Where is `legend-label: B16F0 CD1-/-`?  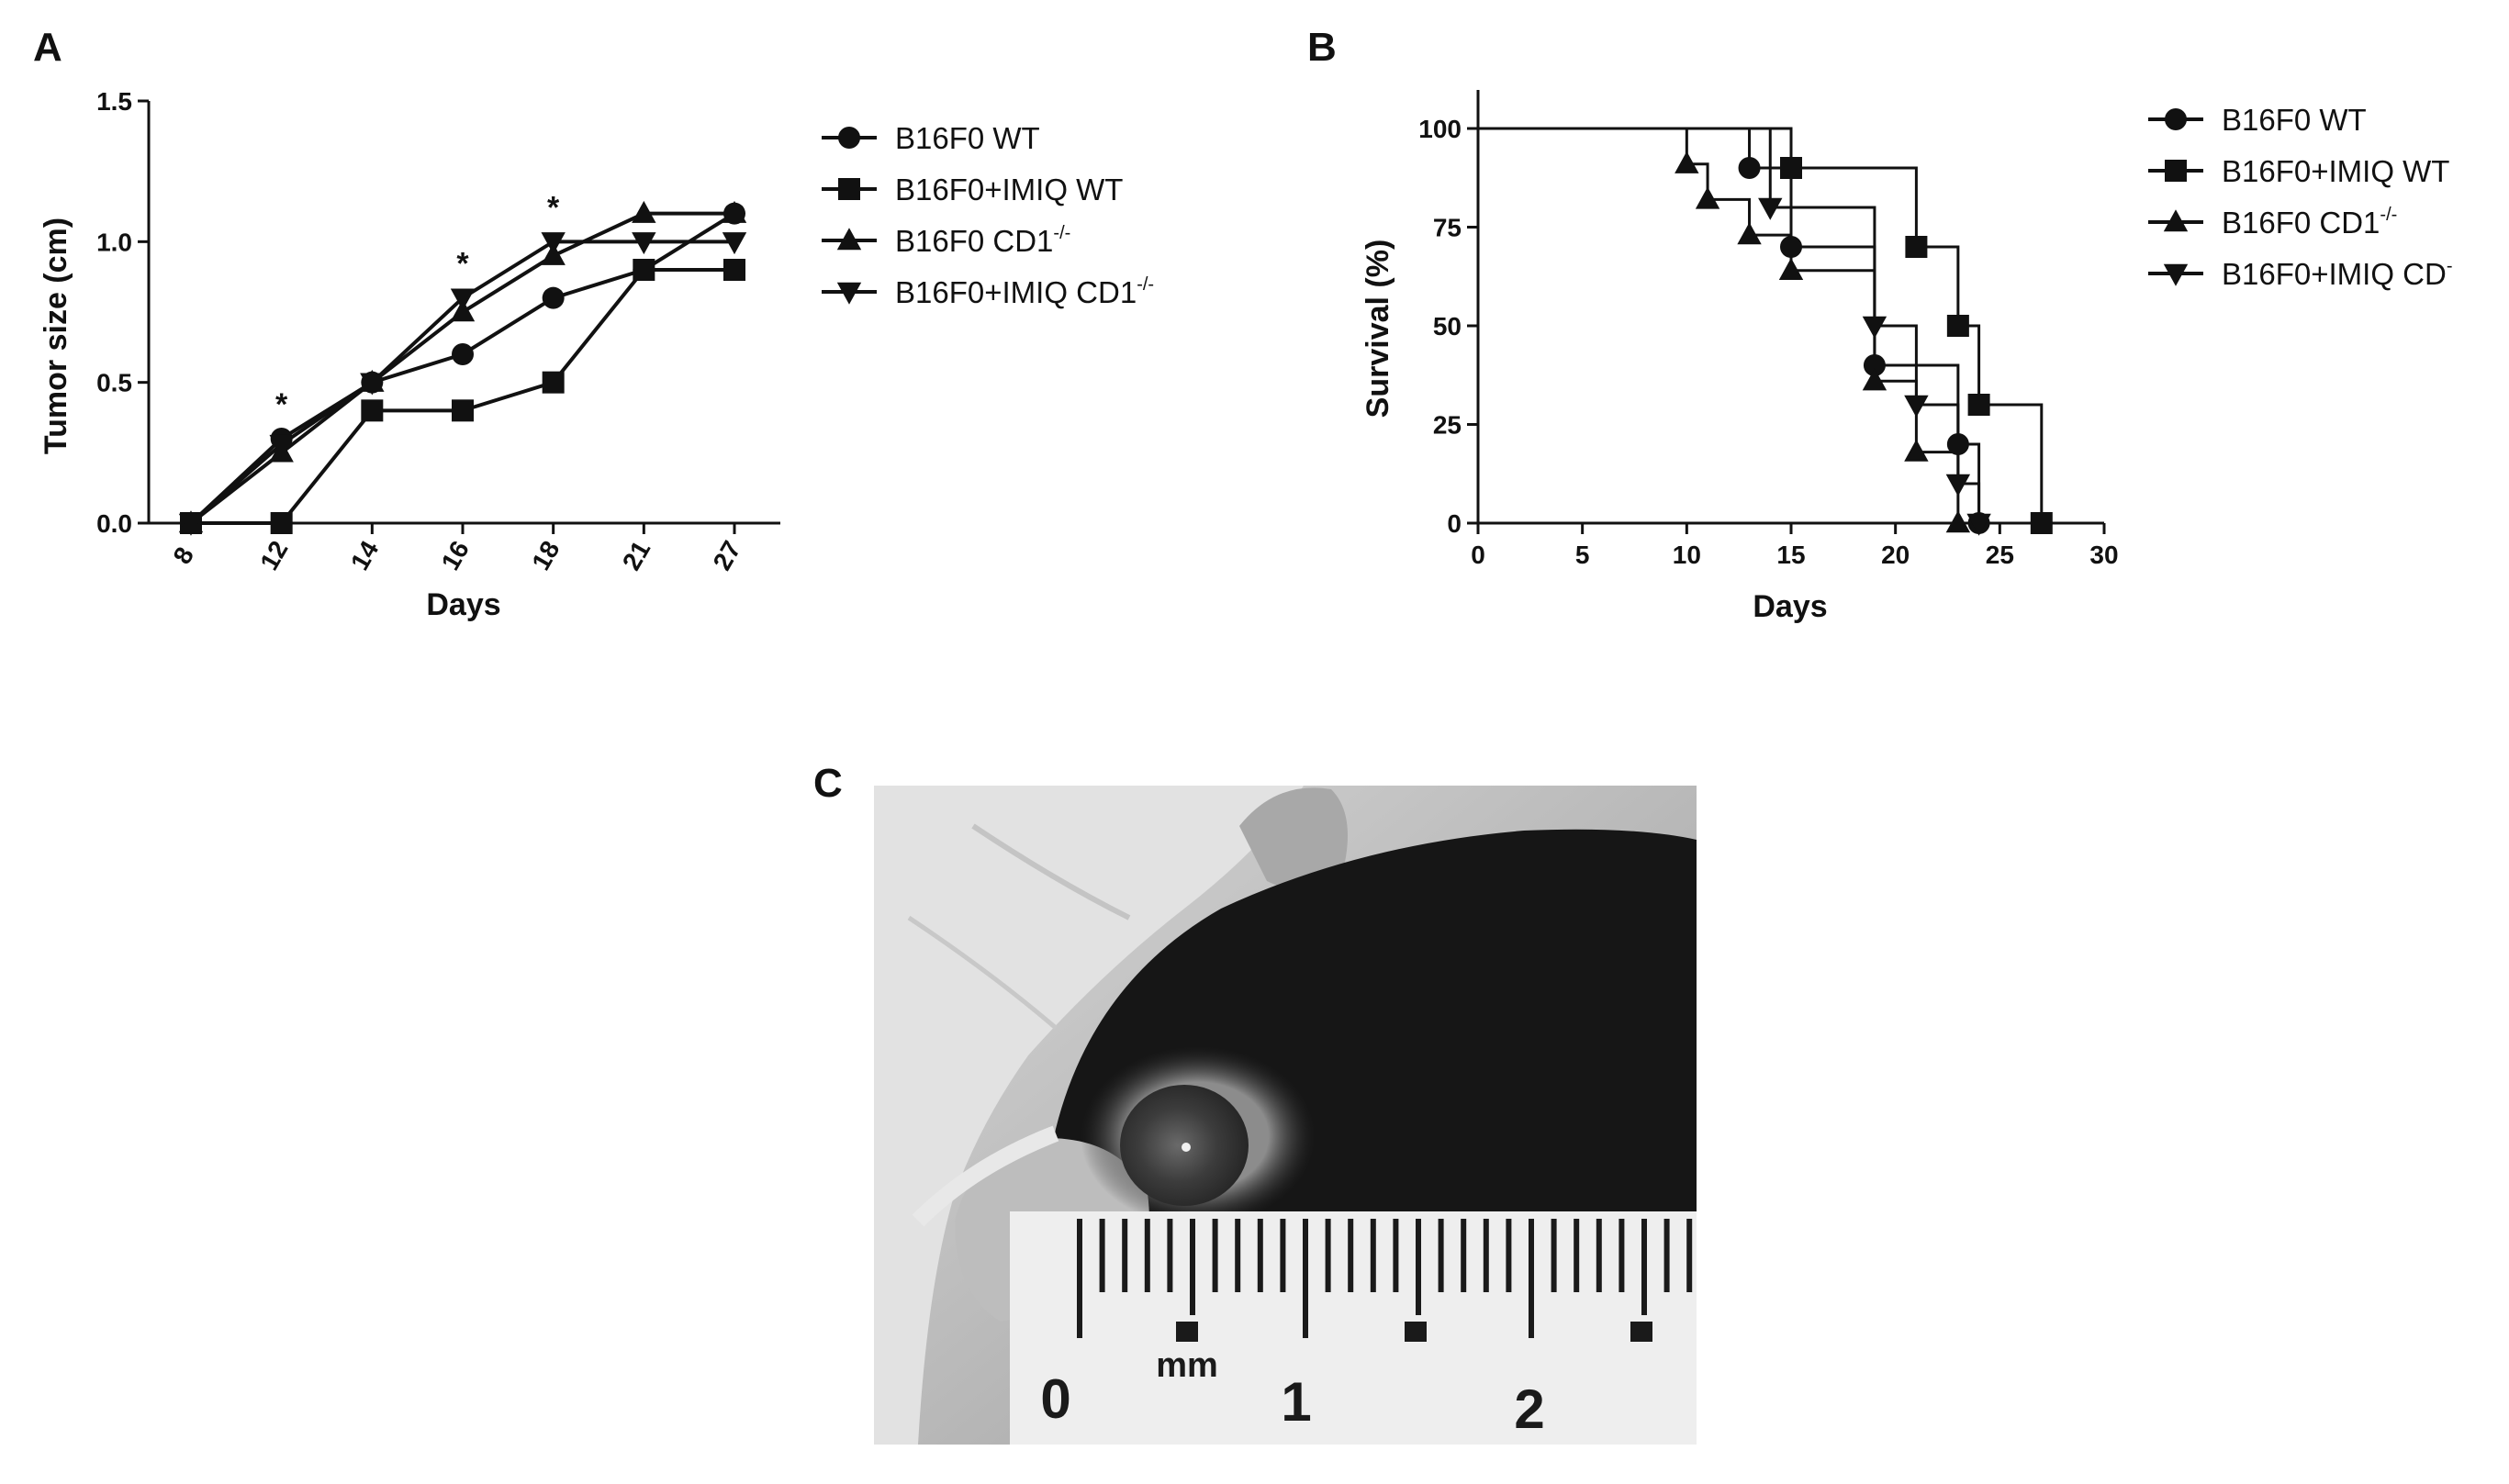 legend-label: B16F0 CD1-/- is located at coordinates (982, 240).